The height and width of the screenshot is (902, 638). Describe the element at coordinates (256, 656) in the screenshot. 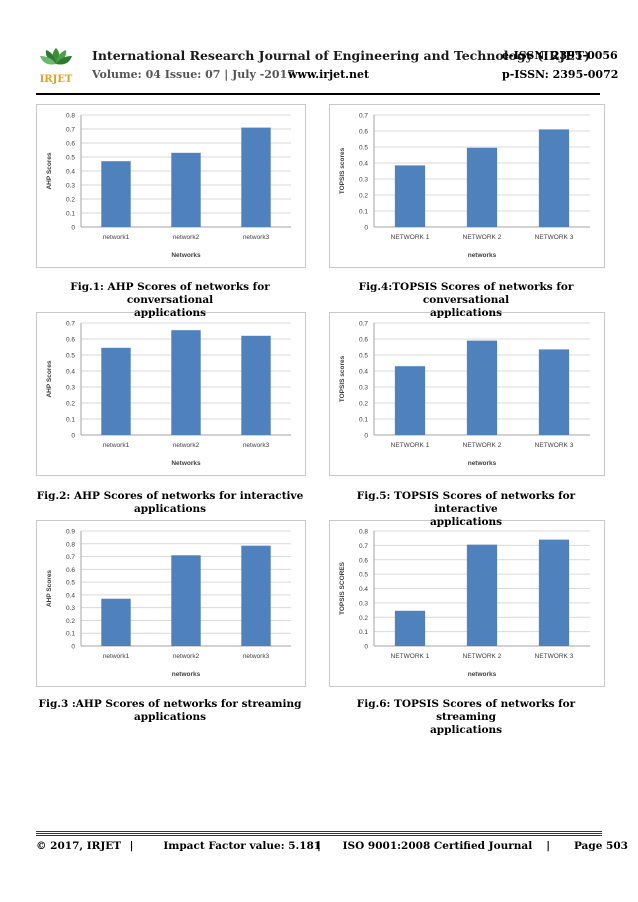

I see `x-tick-label: network3` at that location.